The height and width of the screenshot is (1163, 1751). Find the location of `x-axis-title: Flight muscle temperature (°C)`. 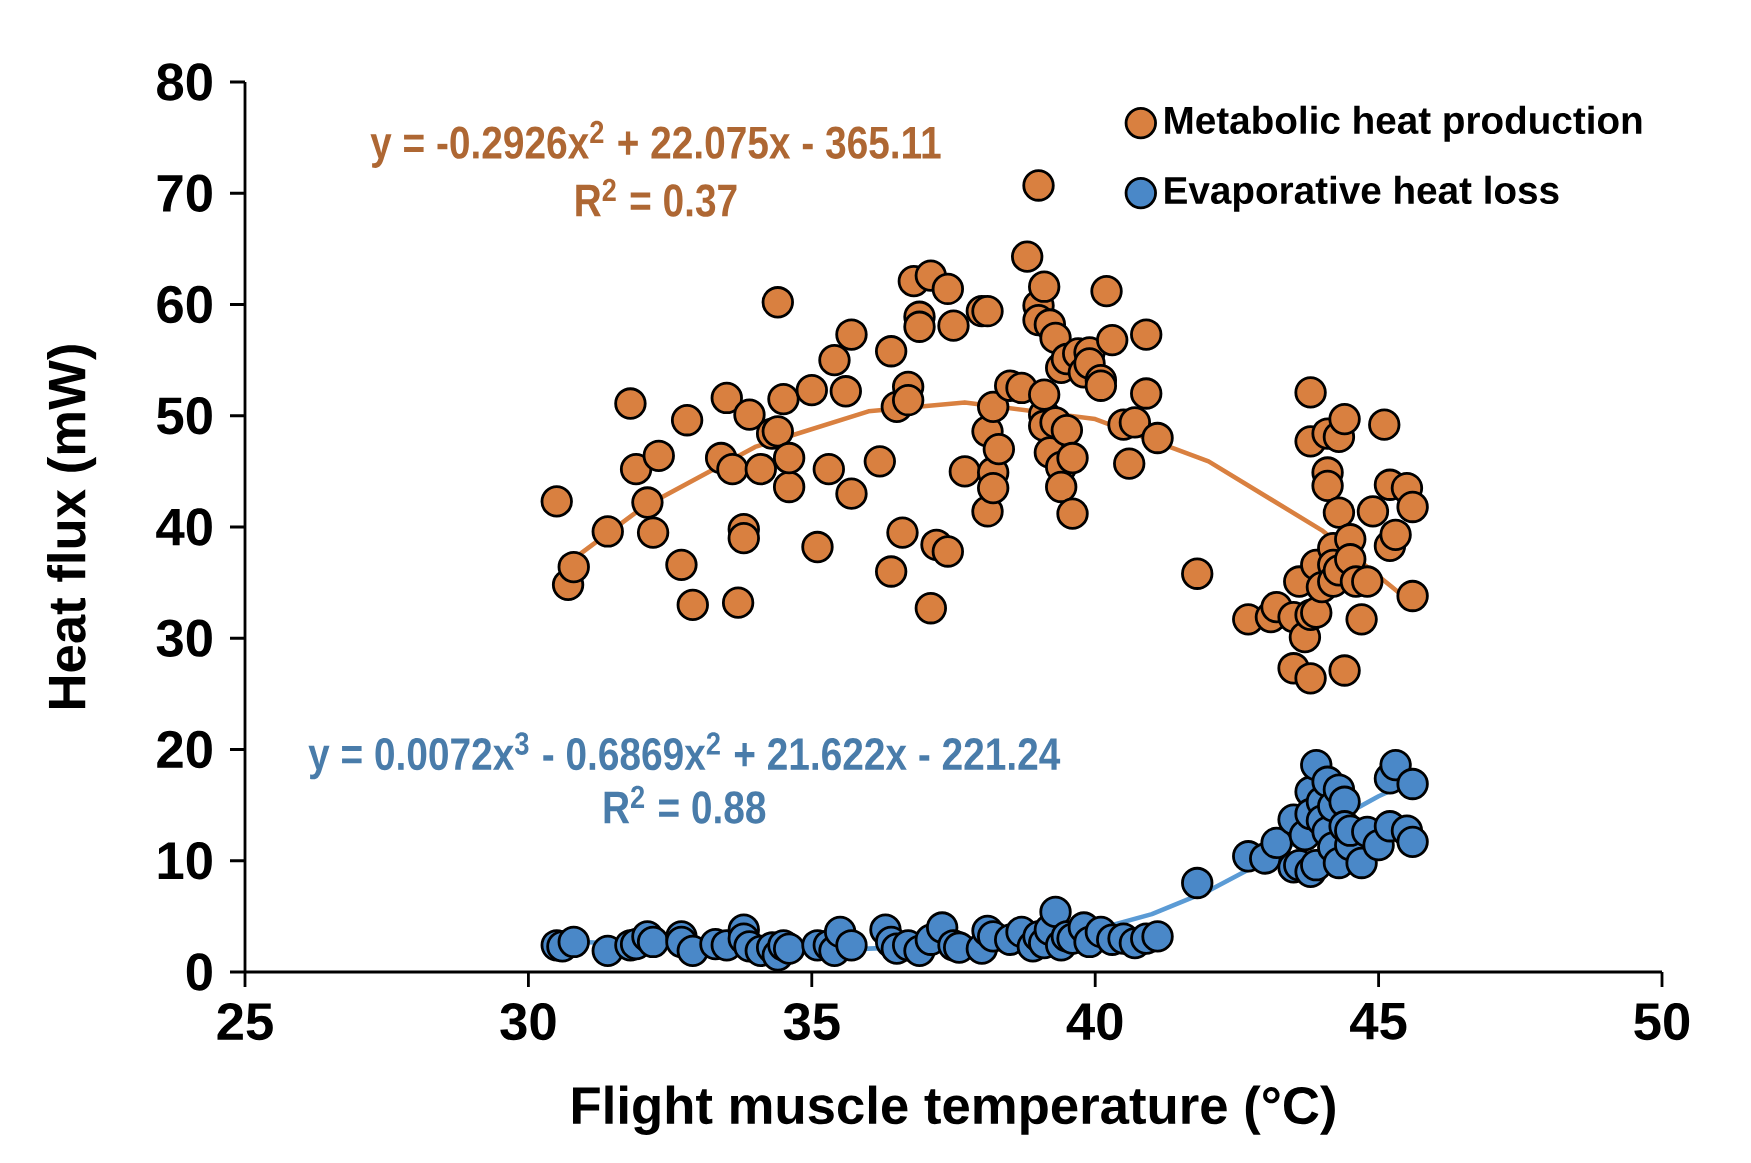

x-axis-title: Flight muscle temperature (°C) is located at coordinates (954, 1110).